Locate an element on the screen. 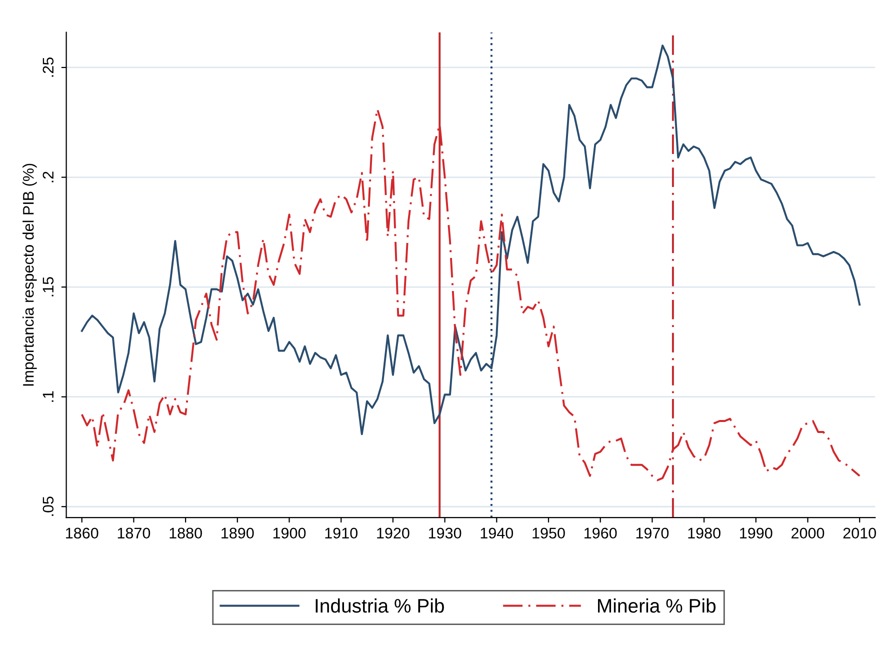 This screenshot has height=647, width=884. y-tick-label: .1 is located at coordinates (48, 396).